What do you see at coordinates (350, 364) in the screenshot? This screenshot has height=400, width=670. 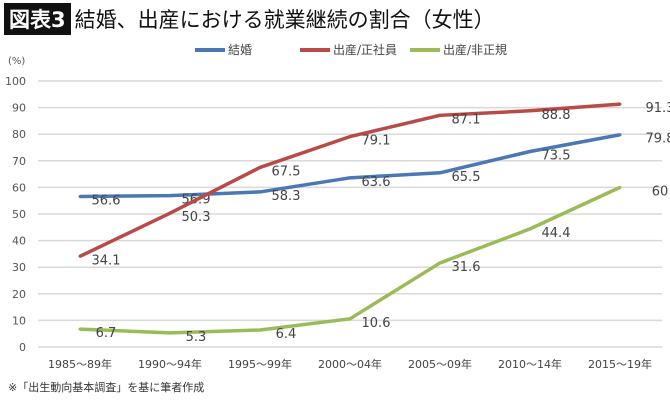 I see `x-tick-label: 2000〜04年` at bounding box center [350, 364].